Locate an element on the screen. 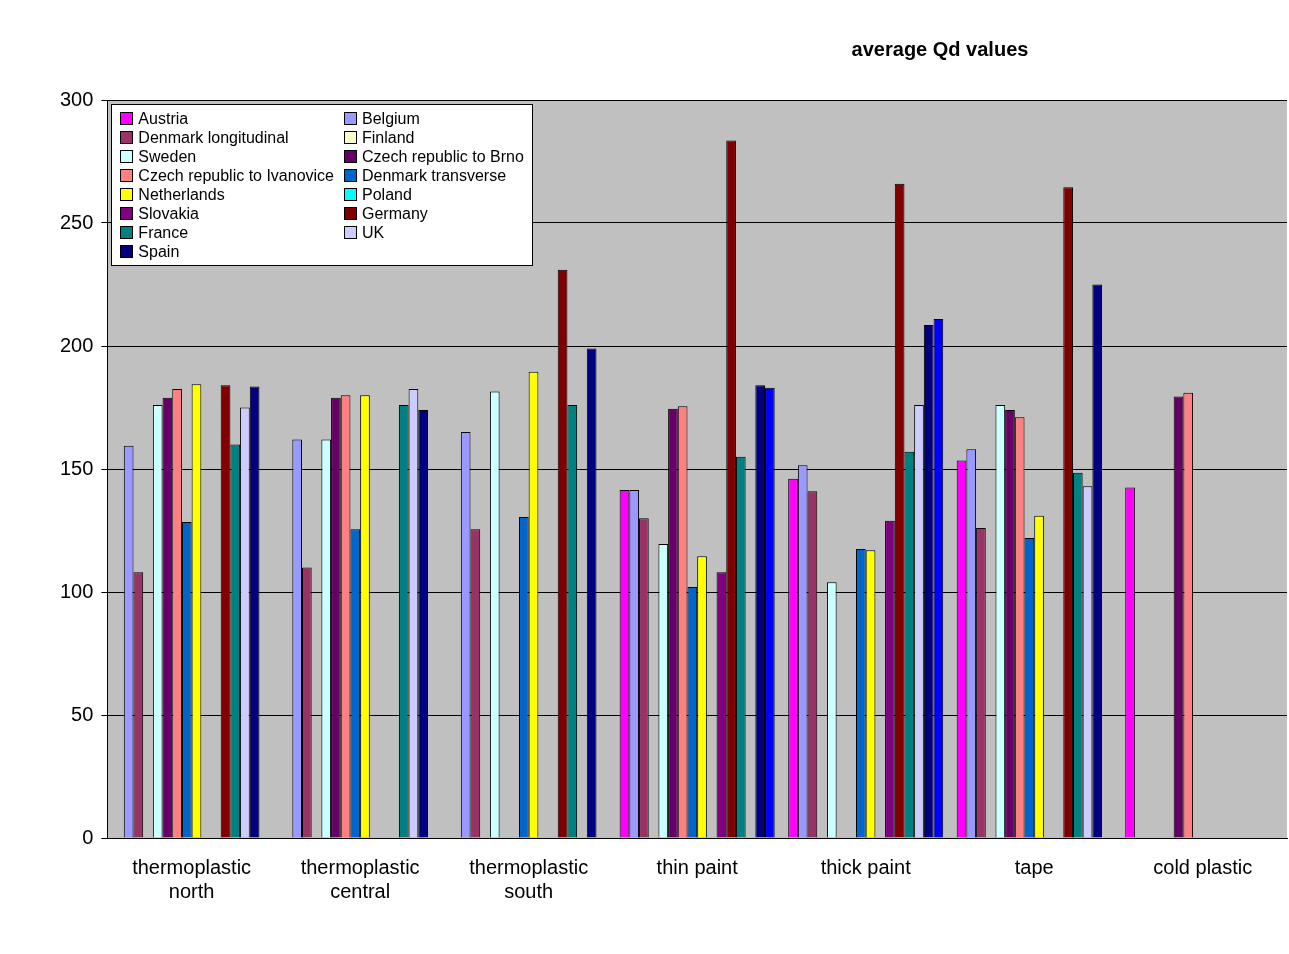 This screenshot has height=954, width=1289. x-tick-label: tape is located at coordinates (1034, 866).